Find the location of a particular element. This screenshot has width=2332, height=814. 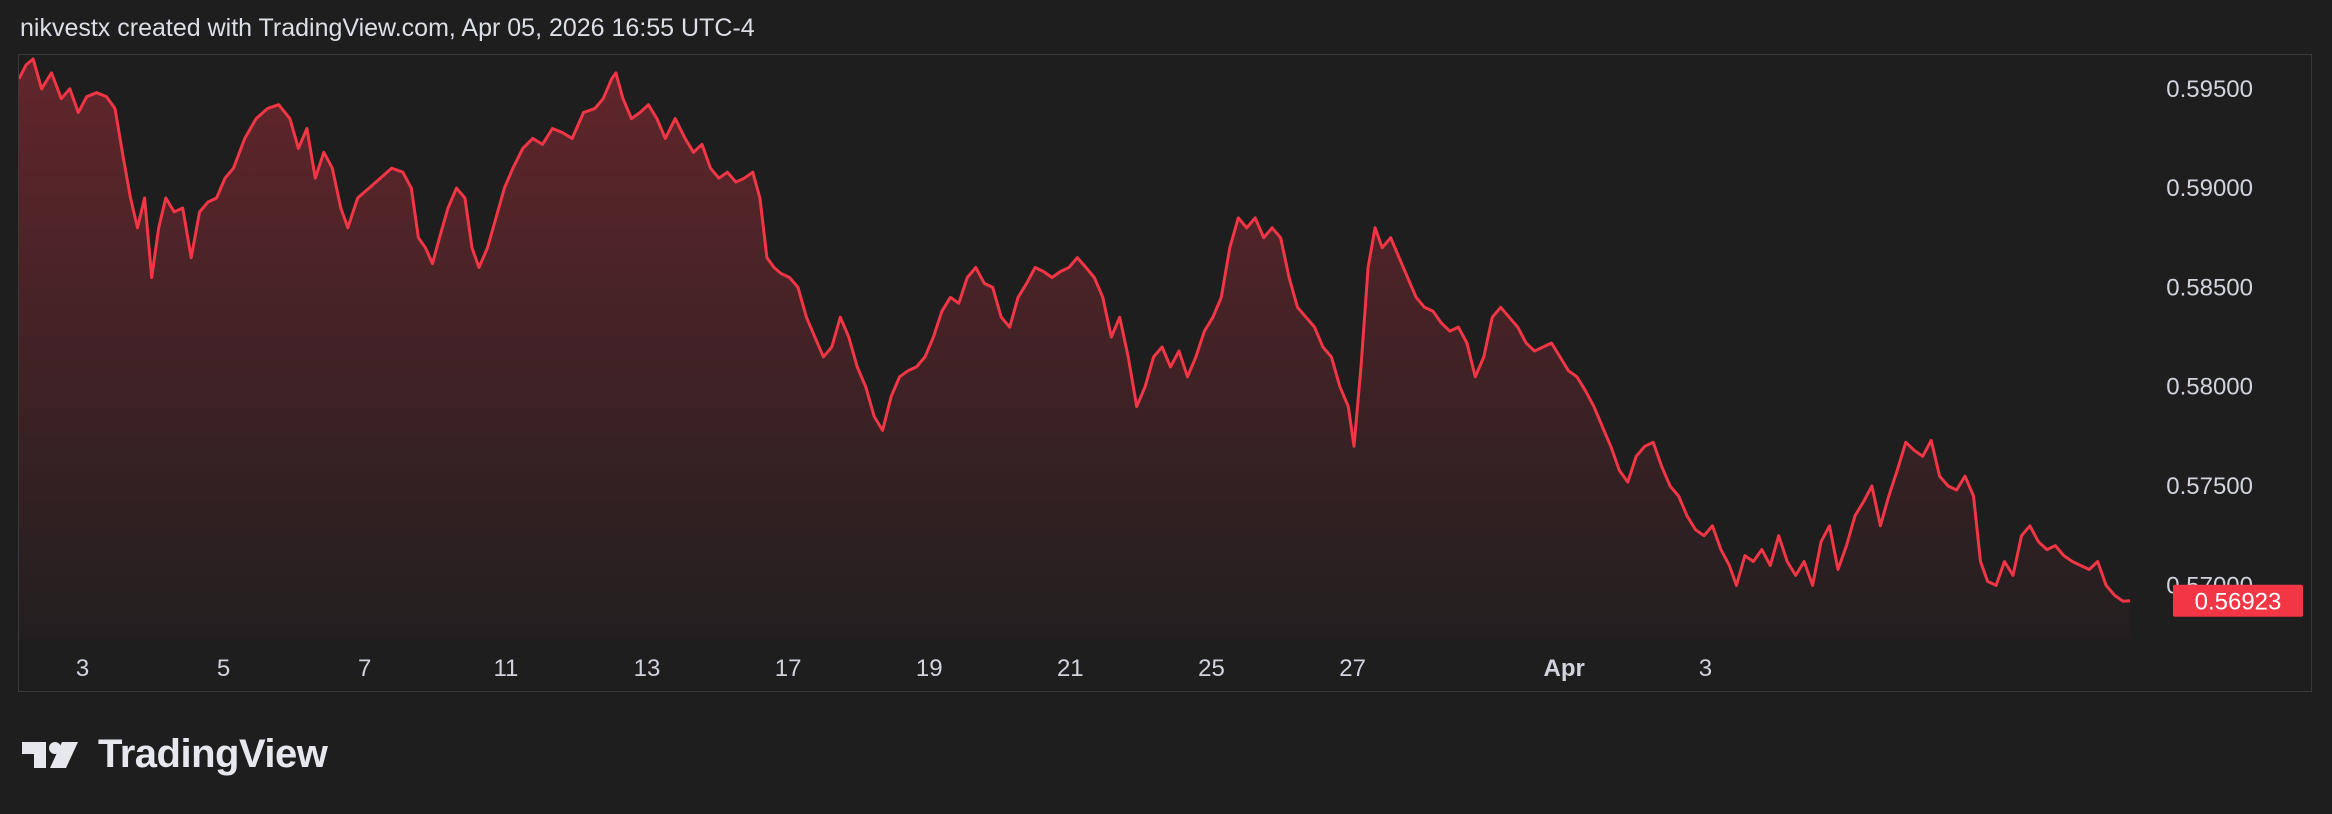

last-price-badge is located at coordinates (2238, 600).